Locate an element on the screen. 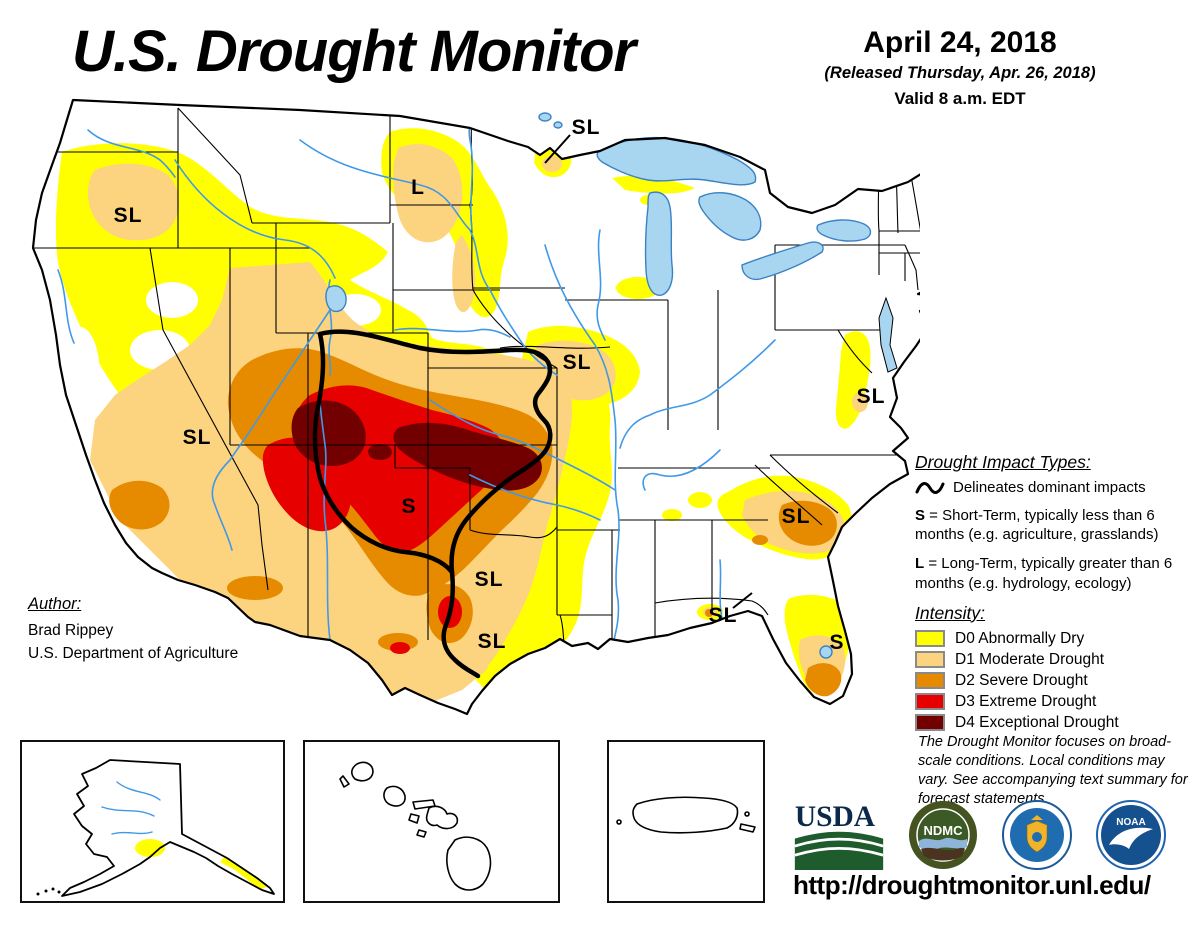  author-heading: Author: is located at coordinates (55, 604).